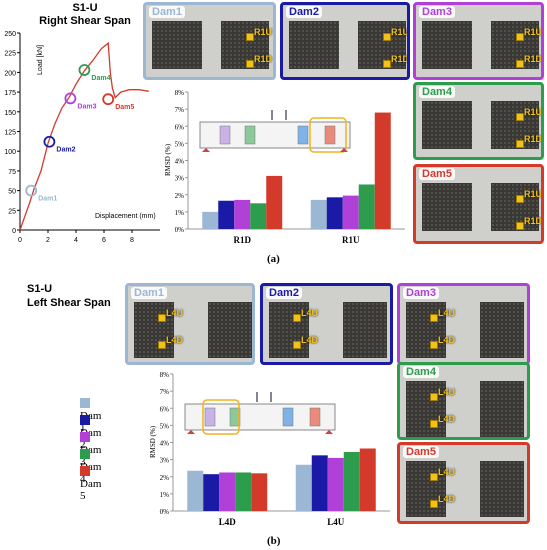 This screenshot has width=547, height=550. I want to click on beam-schematic, so click(275, 131).